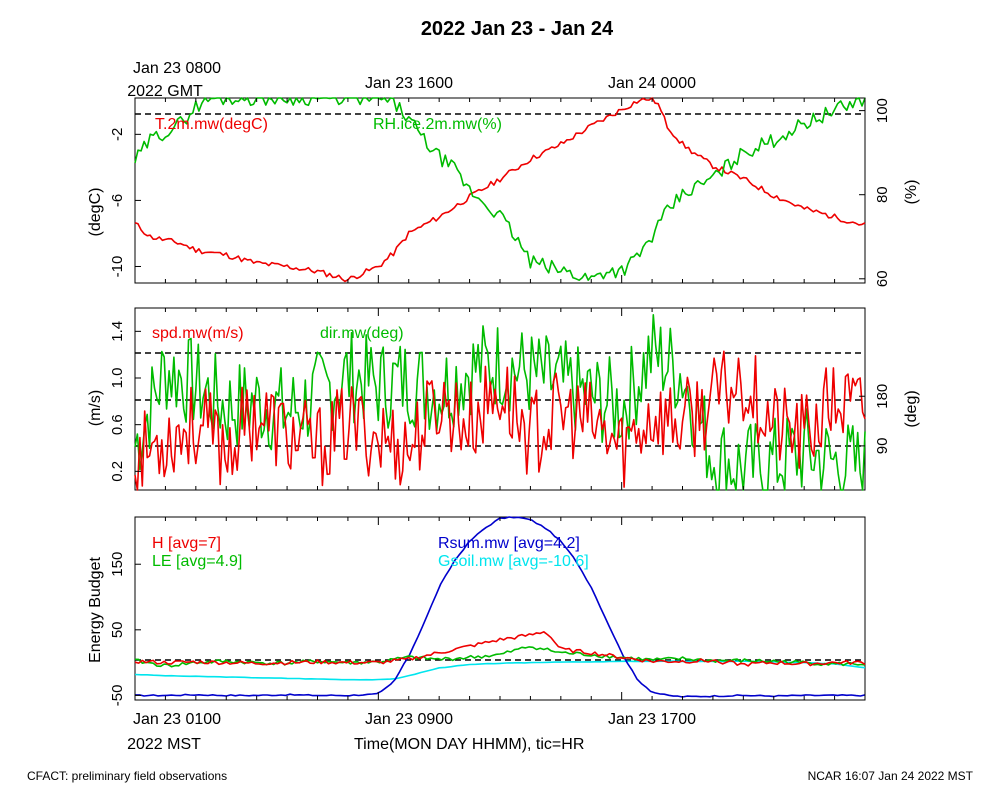  I want to click on le-legend: LE [avg=4.9], so click(197, 561).